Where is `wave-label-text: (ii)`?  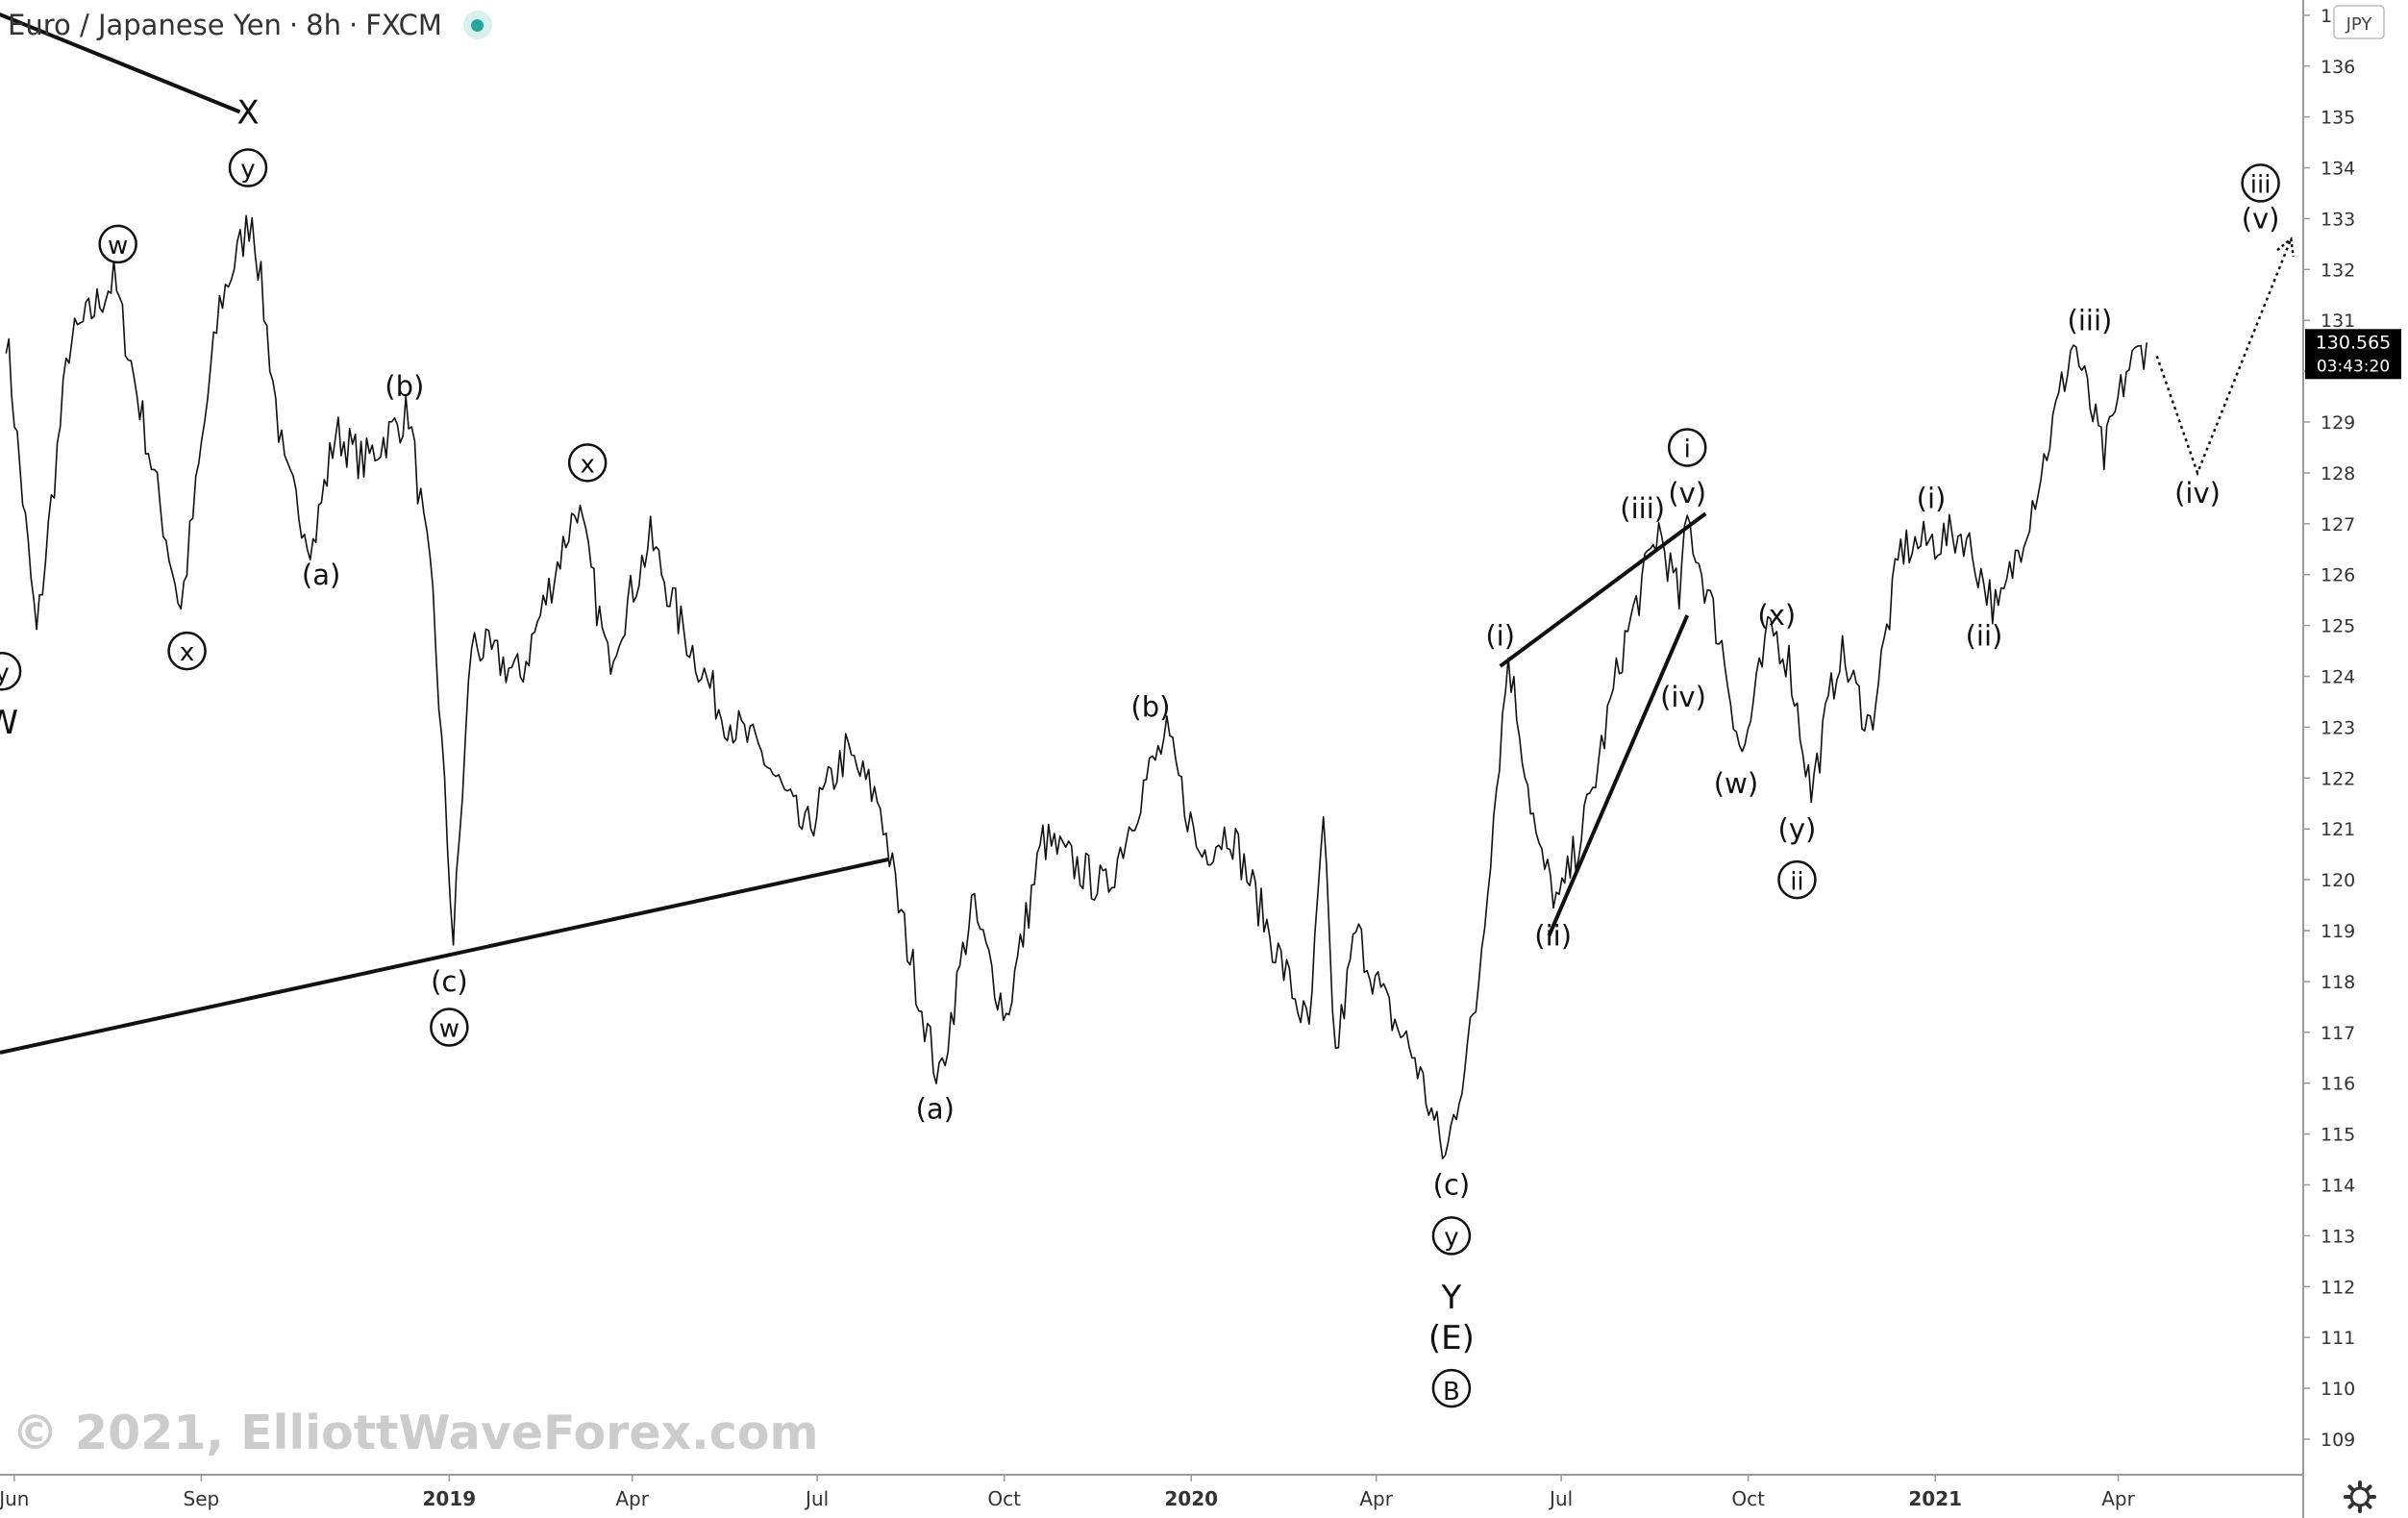
wave-label-text: (ii) is located at coordinates (1984, 635).